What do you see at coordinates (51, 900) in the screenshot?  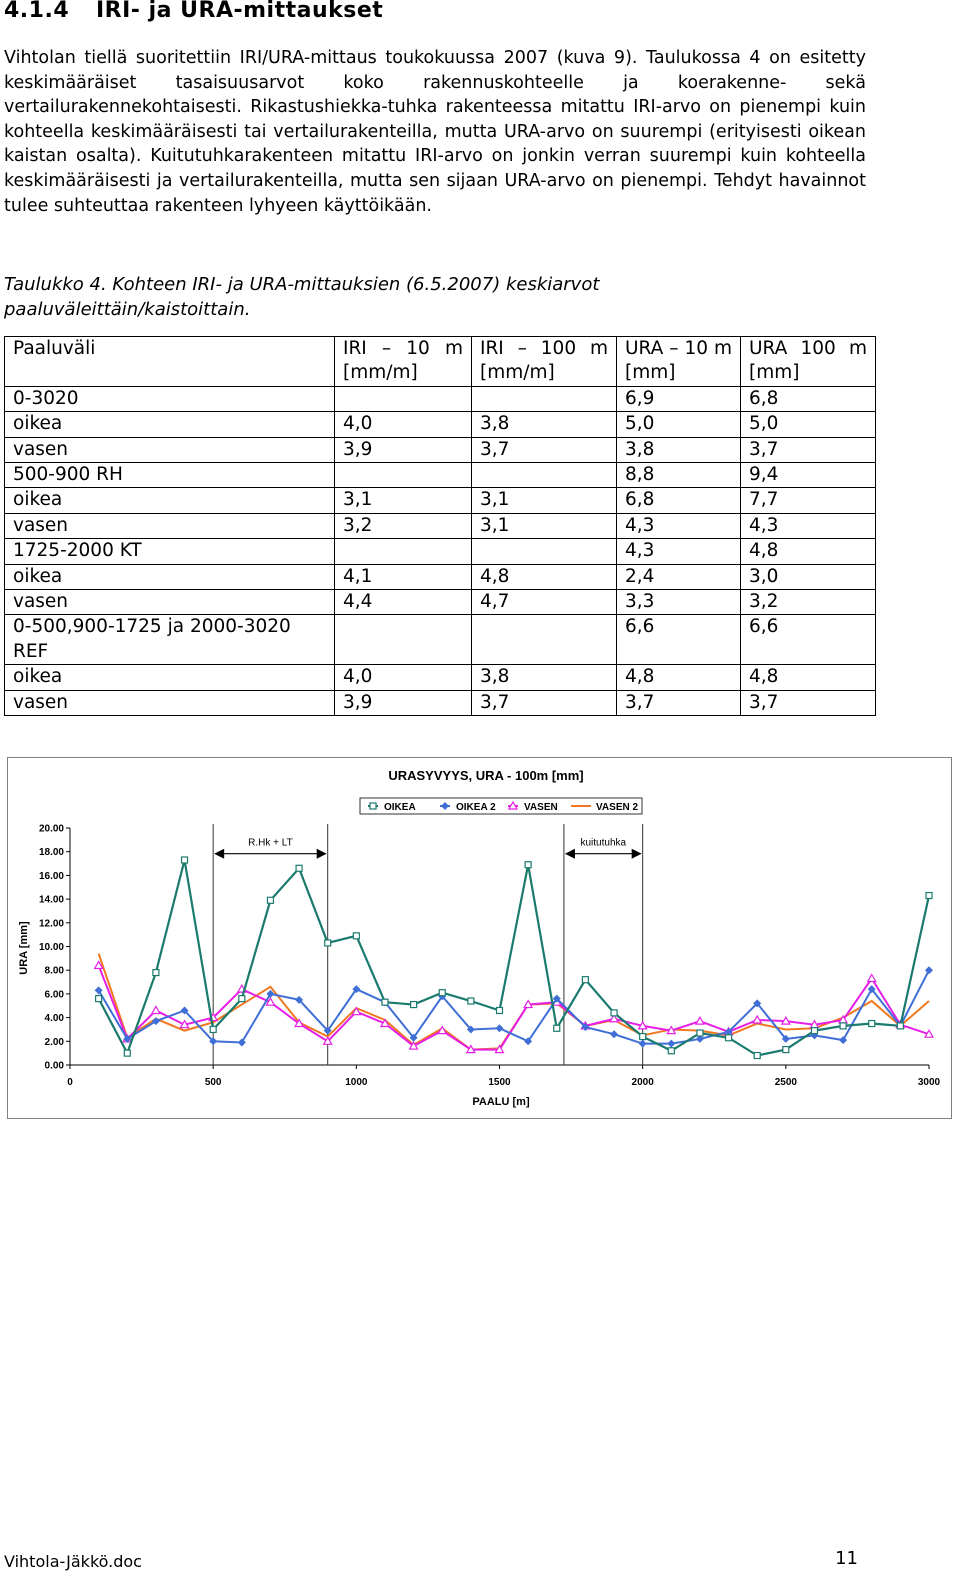 I see `y-tick-label: 14.00` at bounding box center [51, 900].